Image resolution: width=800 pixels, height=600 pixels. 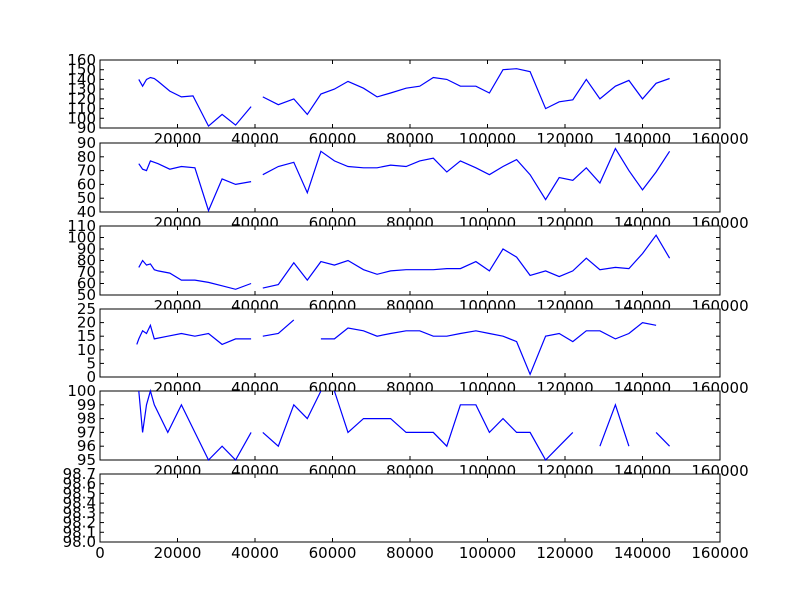 I want to click on x-tick-label: 100000, so click(x=487, y=553).